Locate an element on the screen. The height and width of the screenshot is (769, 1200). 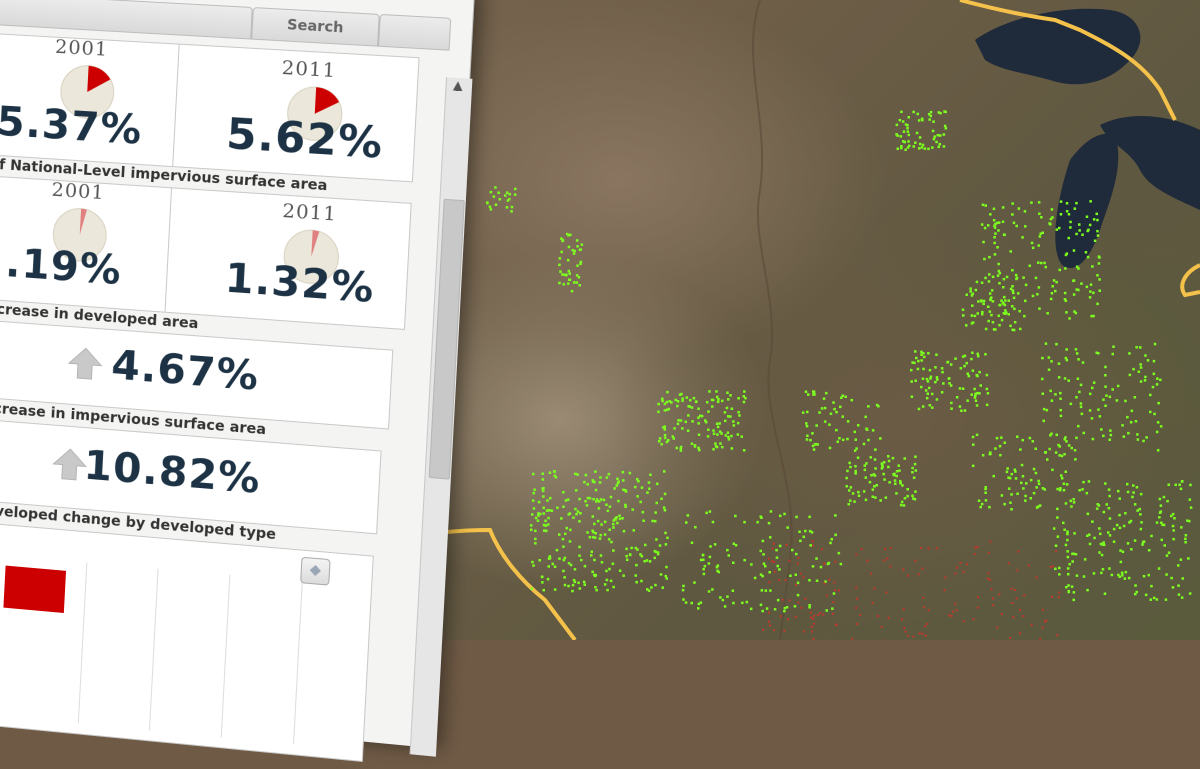
tab-extra is located at coordinates (414, 32).